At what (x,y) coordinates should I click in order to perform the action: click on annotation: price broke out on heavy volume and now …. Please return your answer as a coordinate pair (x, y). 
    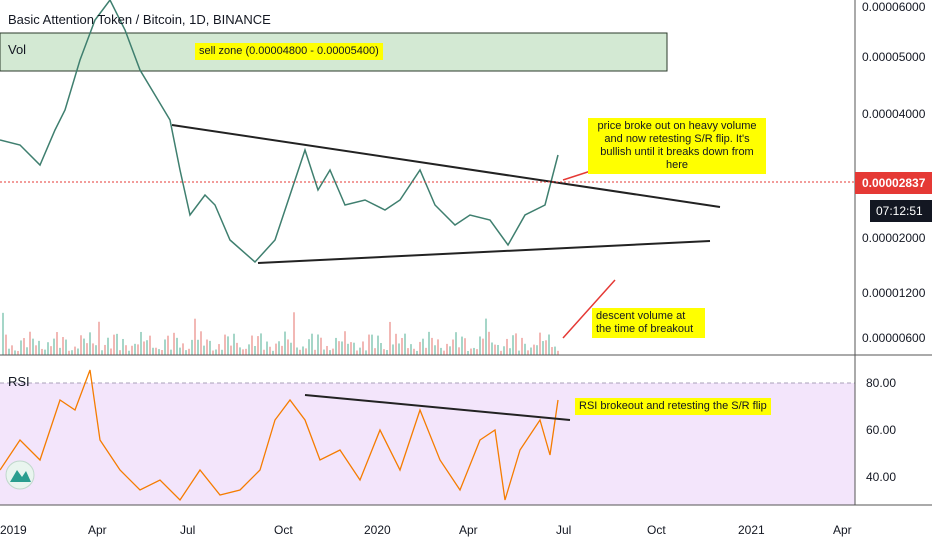
    Looking at the image, I should click on (677, 146).